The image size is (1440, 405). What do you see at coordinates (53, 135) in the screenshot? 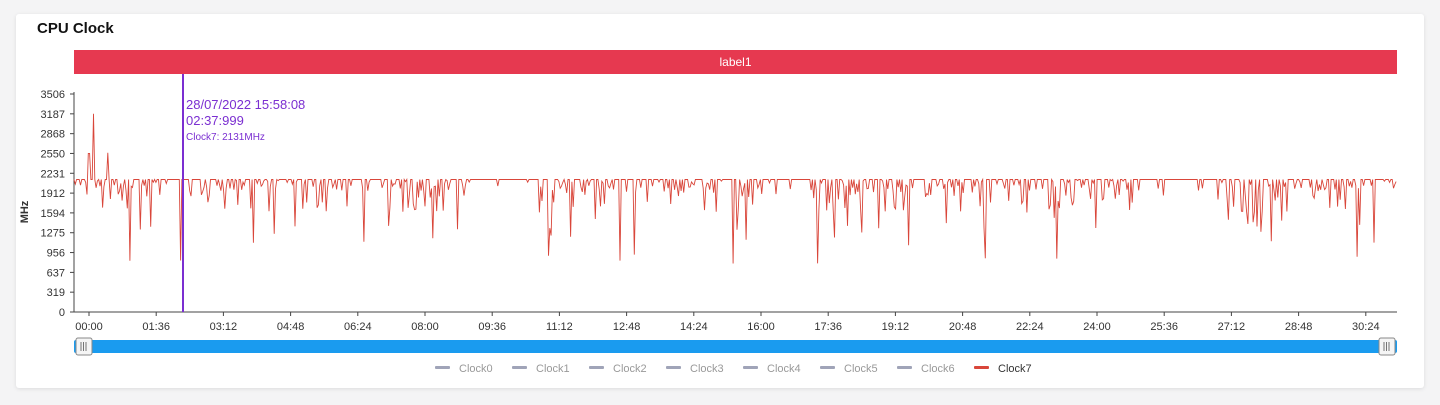
I see `y-tick-label: 2868` at bounding box center [53, 135].